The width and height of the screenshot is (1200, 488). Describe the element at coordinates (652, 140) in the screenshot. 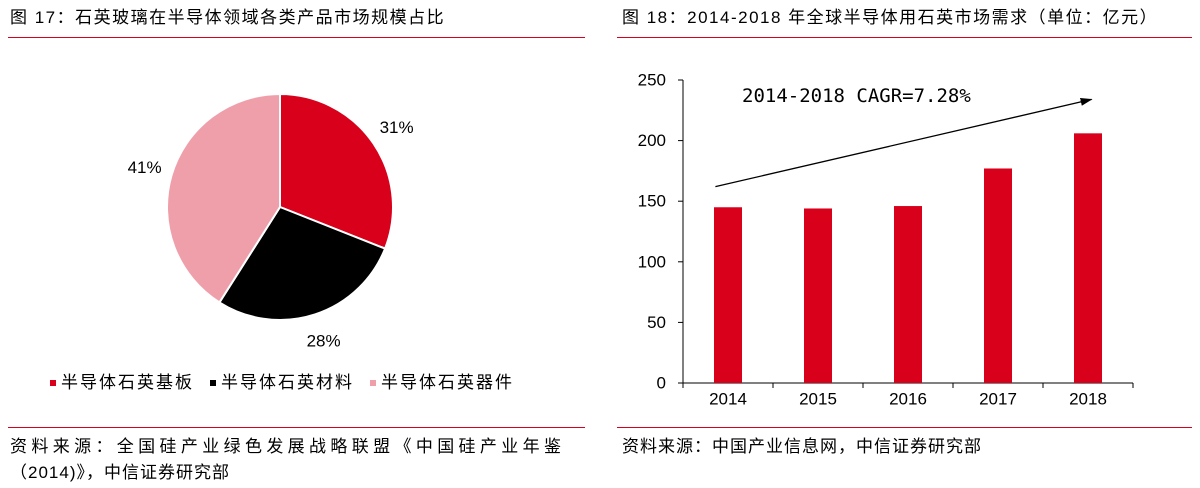

I see `y-tick-label-200: 200` at that location.